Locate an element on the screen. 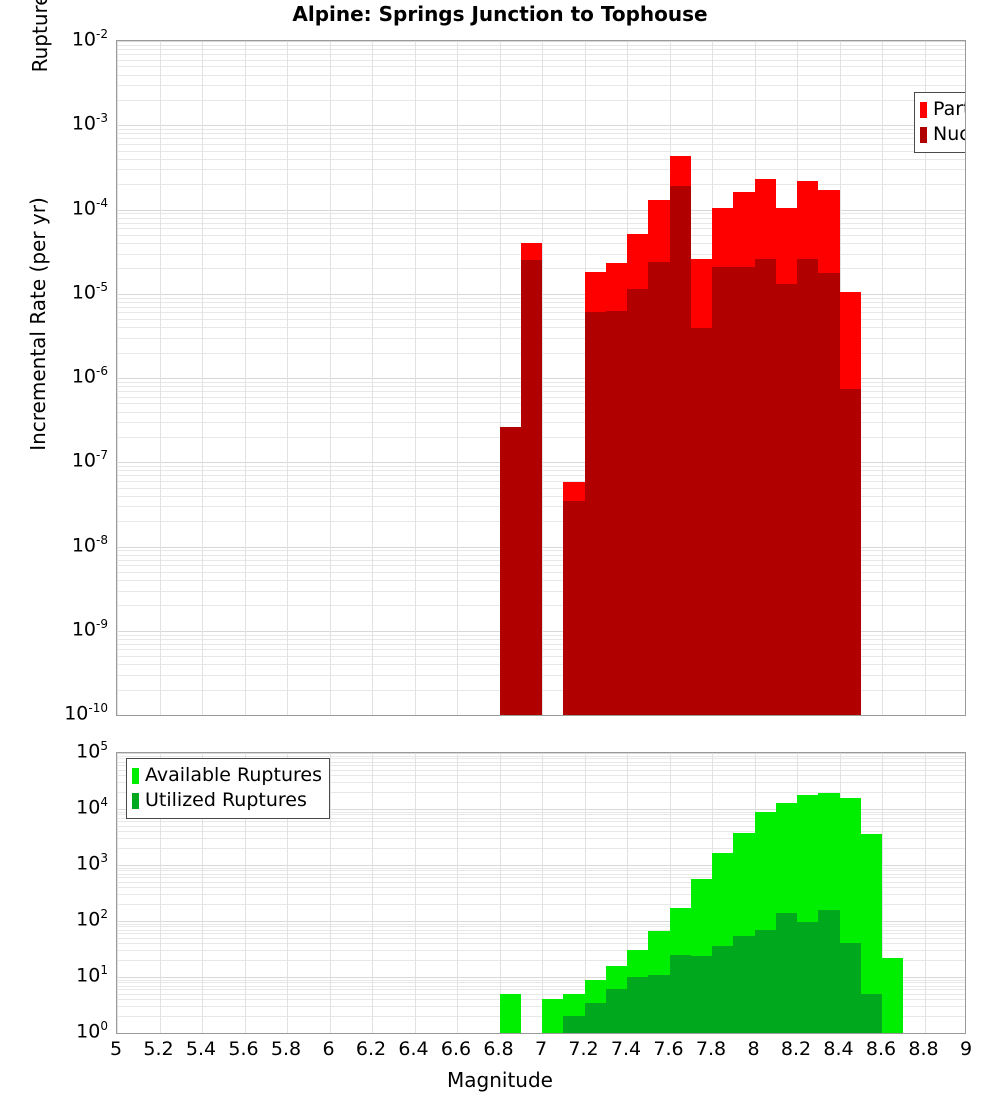  x-tick-7.2: 7.2 is located at coordinates (583, 1049).